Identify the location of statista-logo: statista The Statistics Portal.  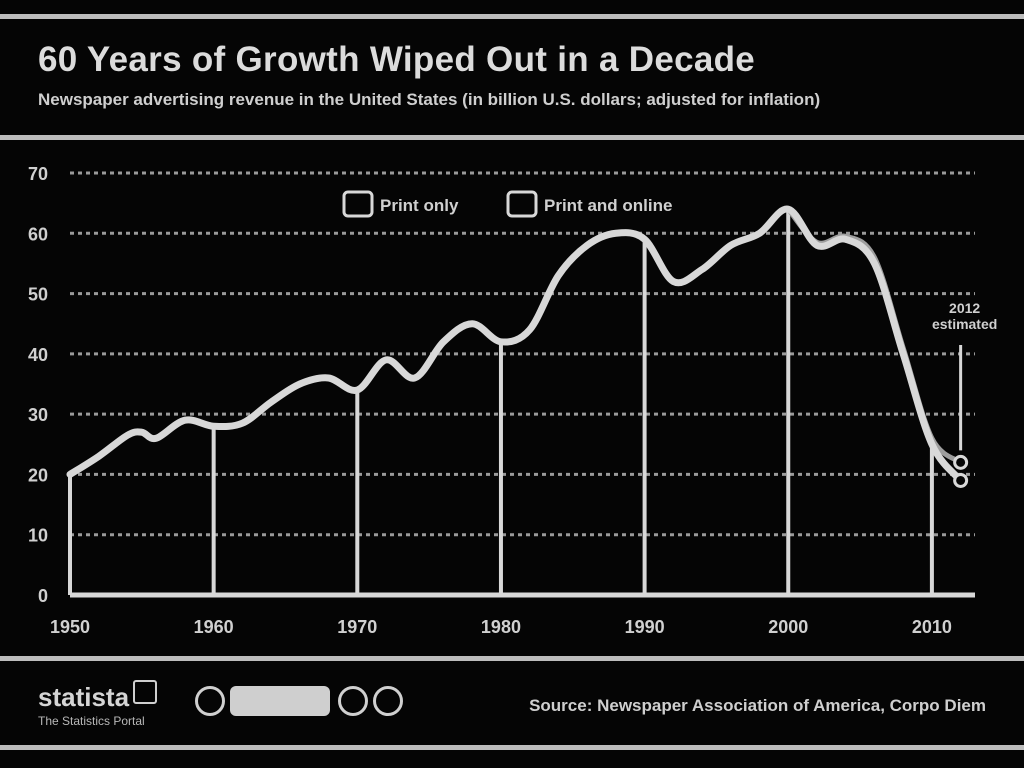
(98, 704).